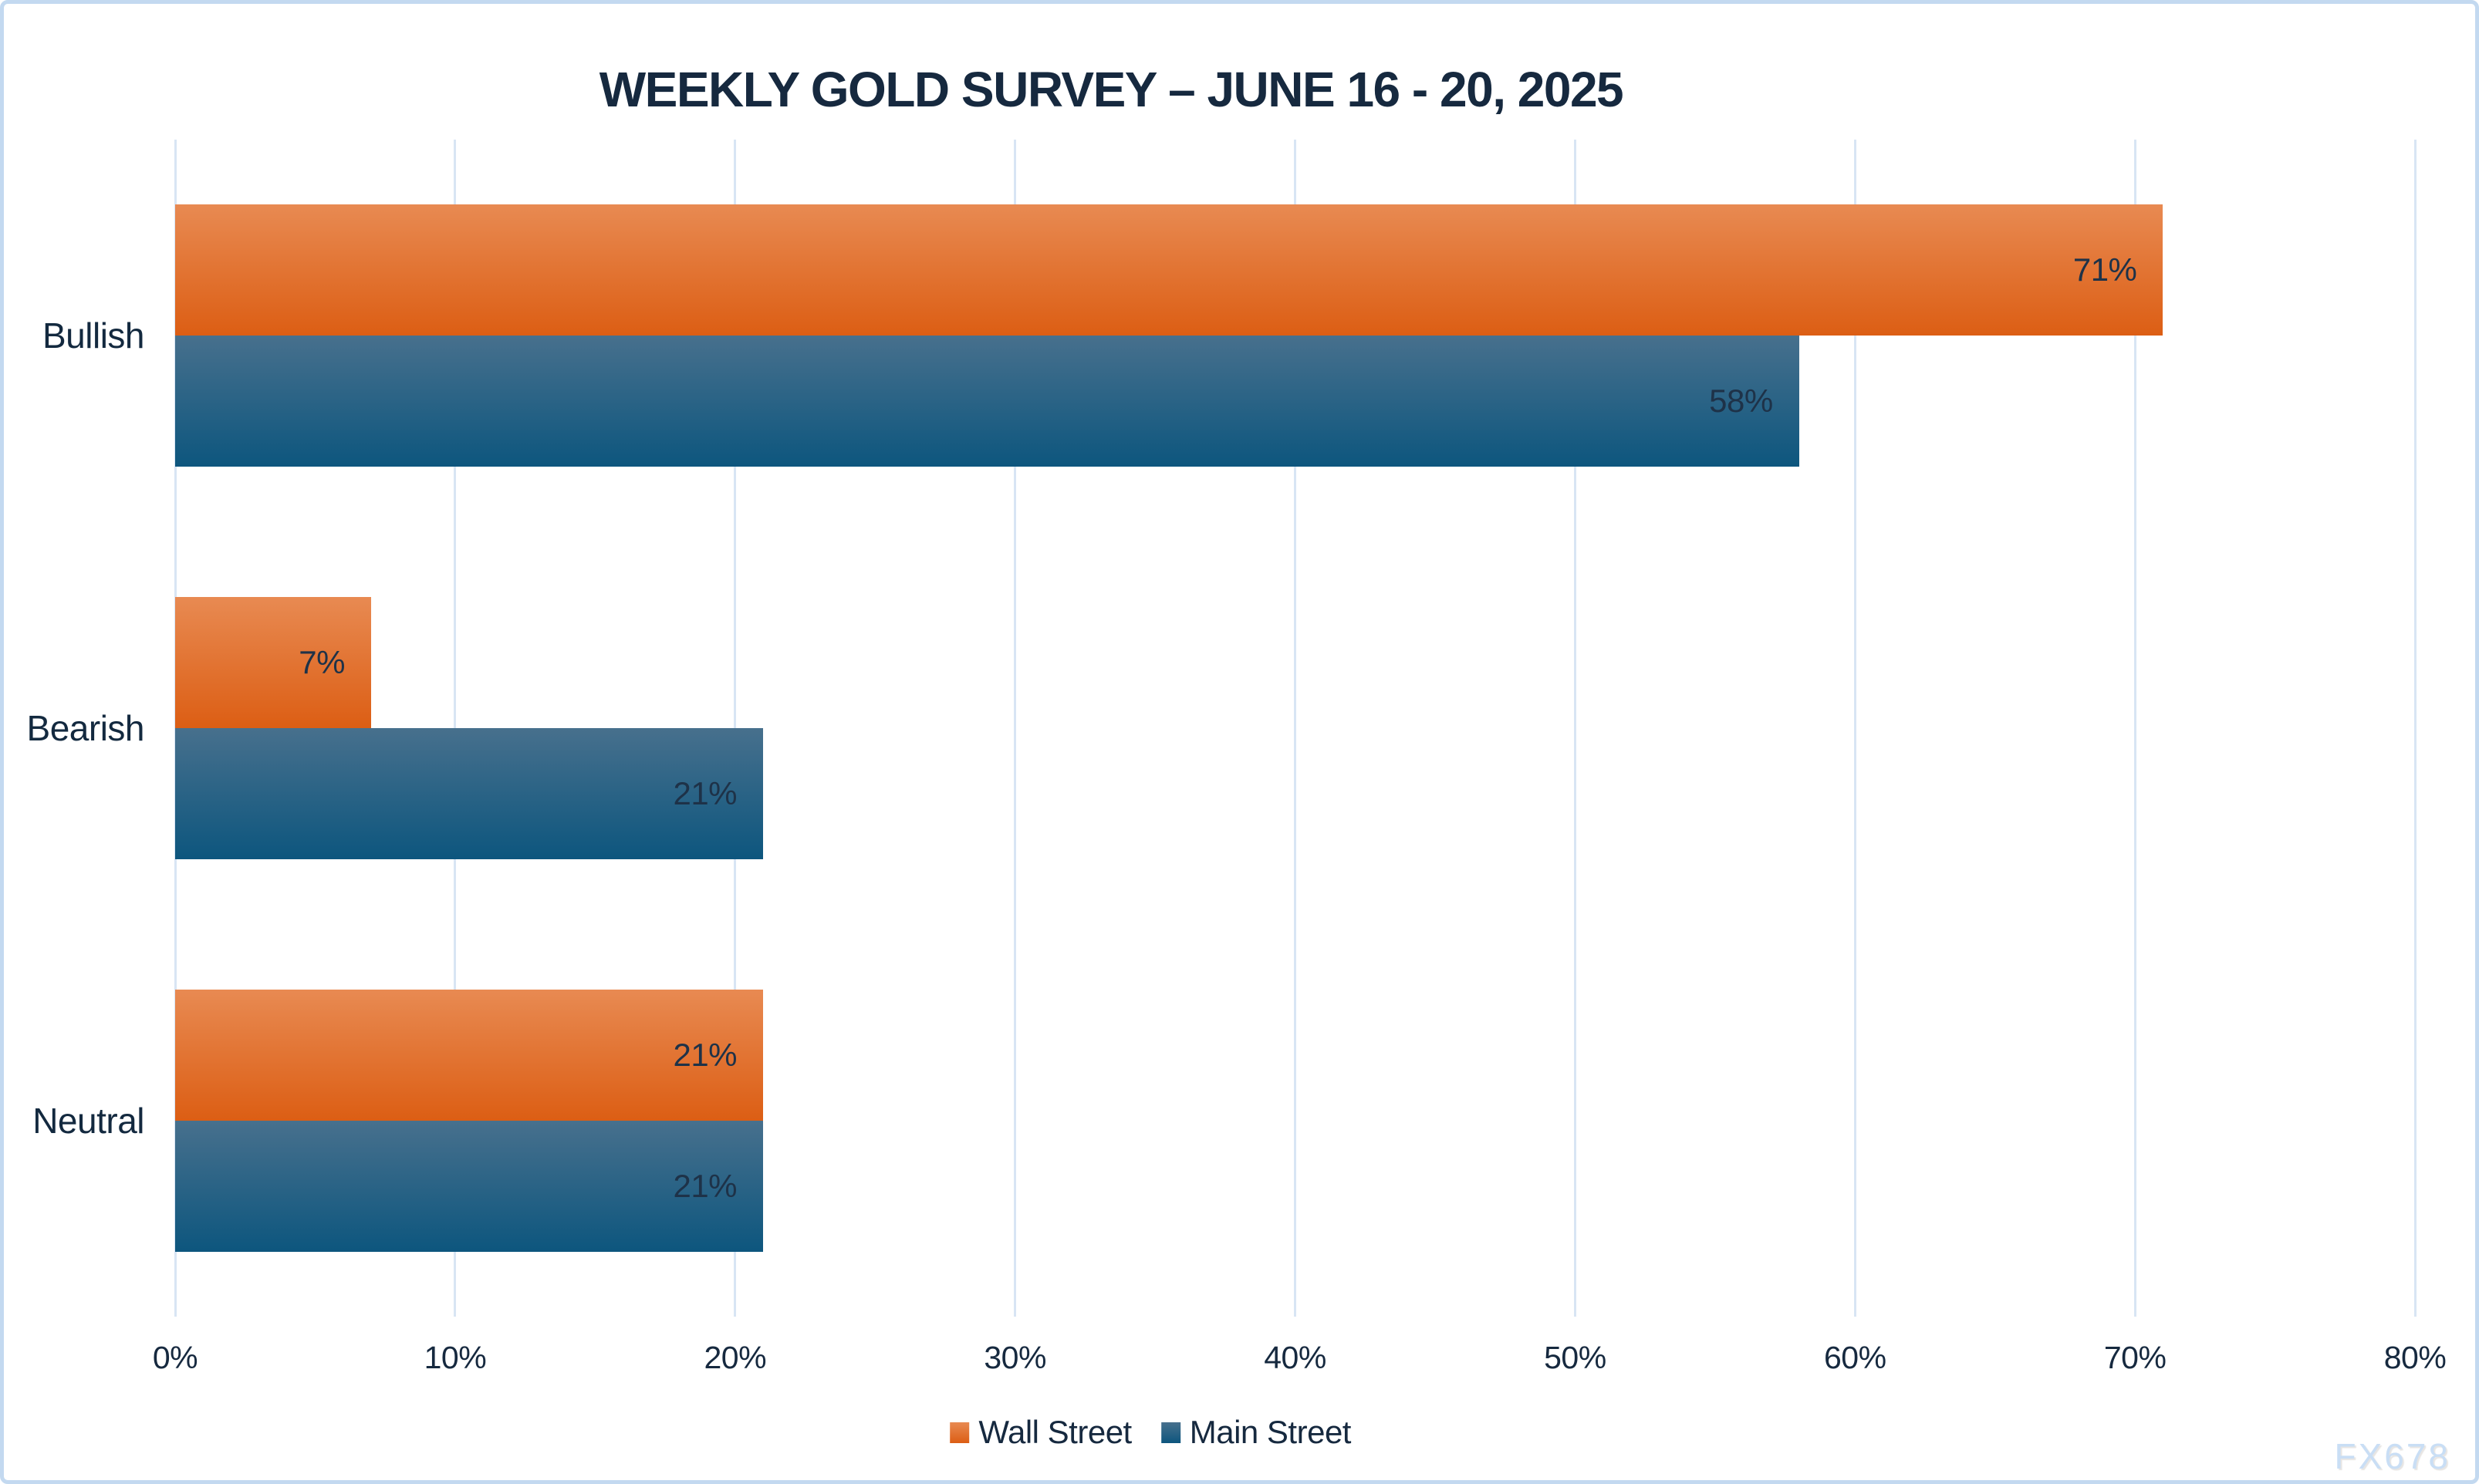  Describe the element at coordinates (469, 1055) in the screenshot. I see `bar-neutral-wall-street: 21%` at that location.